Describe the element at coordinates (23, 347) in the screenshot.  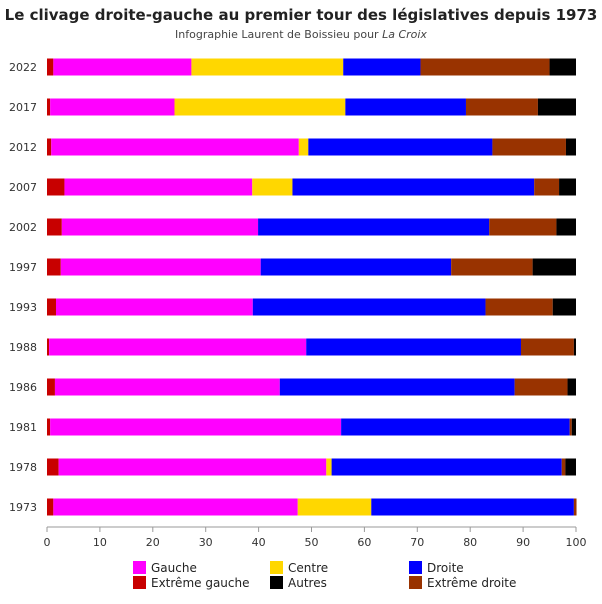
I see `y-tick-label-1988: 1988` at that location.